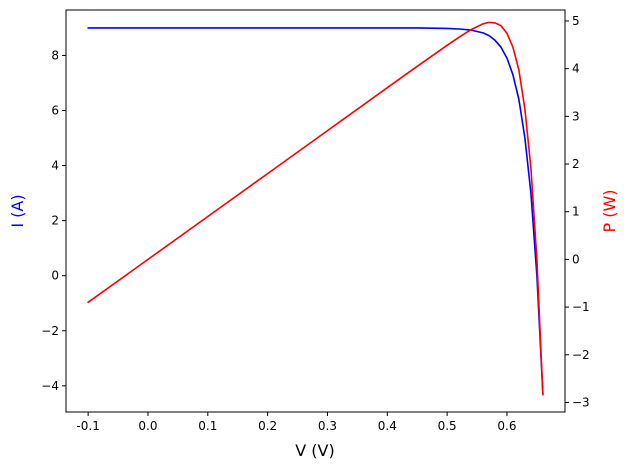 This screenshot has width=630, height=470. What do you see at coordinates (55, 276) in the screenshot?
I see `left-y-tick-label: 0` at bounding box center [55, 276].